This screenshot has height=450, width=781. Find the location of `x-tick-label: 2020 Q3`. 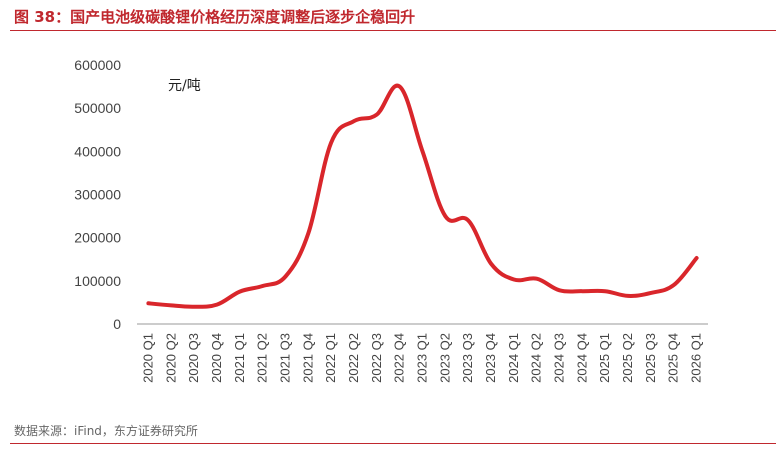

x-tick-label: 2020 Q3 is located at coordinates (193, 358).